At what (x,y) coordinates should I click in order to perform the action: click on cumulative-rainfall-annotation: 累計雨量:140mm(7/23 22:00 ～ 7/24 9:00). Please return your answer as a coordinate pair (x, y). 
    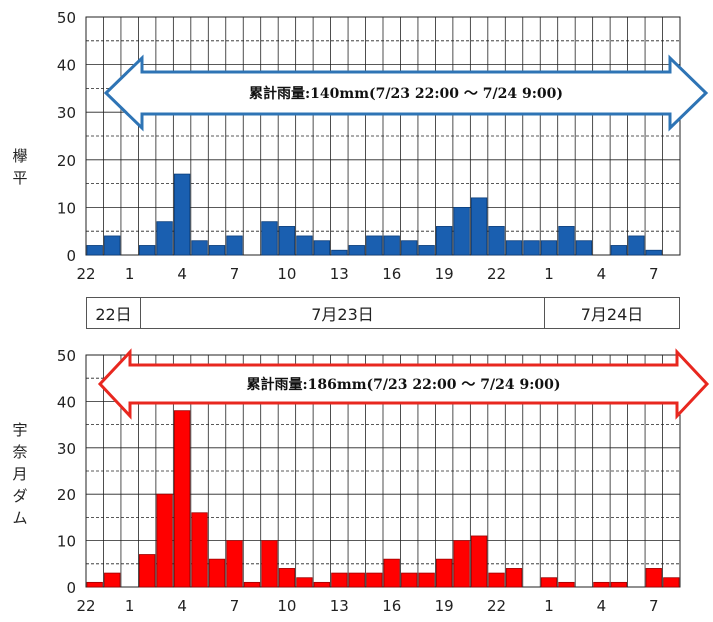
    Looking at the image, I should click on (406, 93).